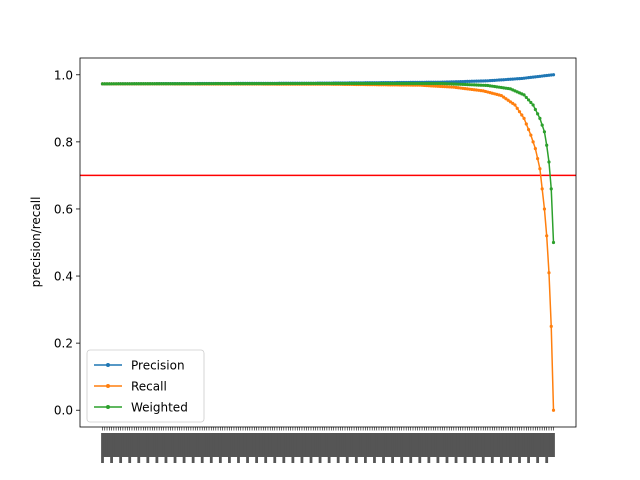 This screenshot has height=480, width=640. I want to click on legend-marker, so click(108, 407).